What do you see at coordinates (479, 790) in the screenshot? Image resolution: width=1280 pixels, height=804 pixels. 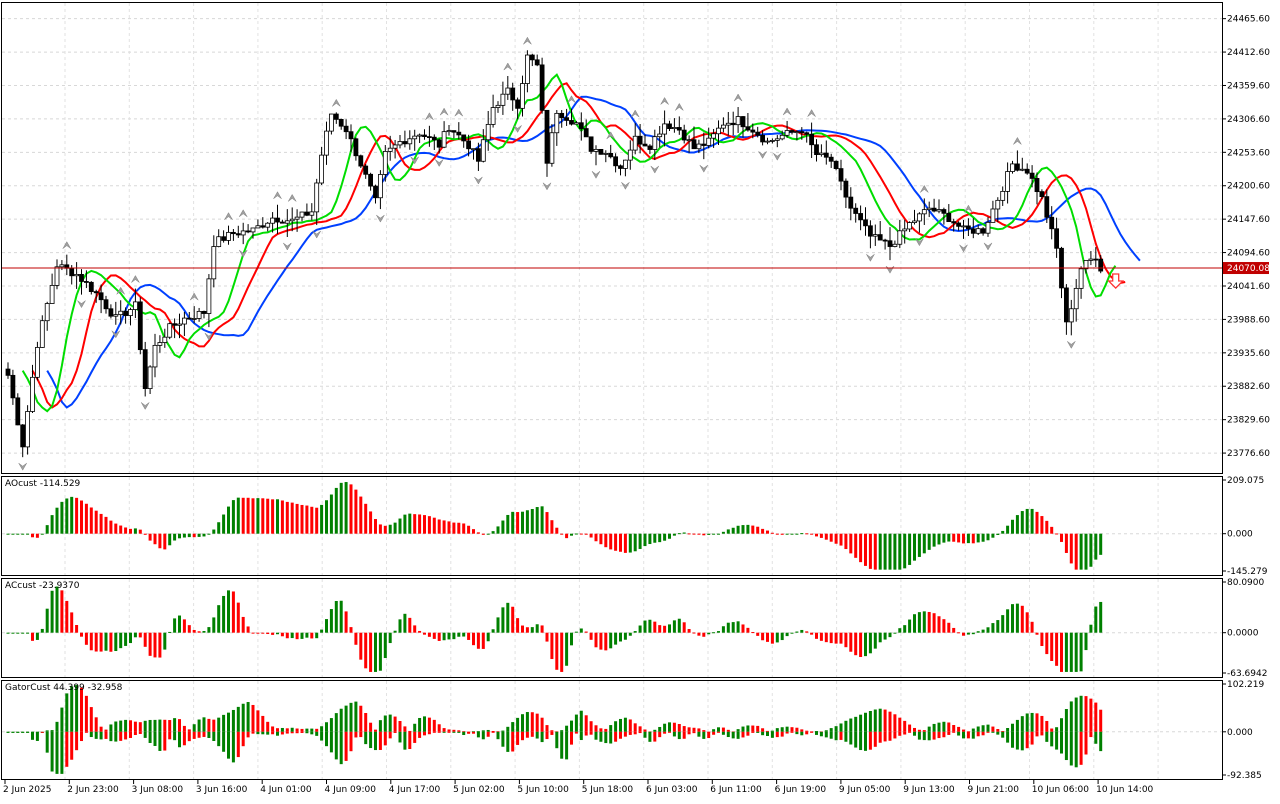 I see `x-tick-label: 5 Jun 02:00` at bounding box center [479, 790].